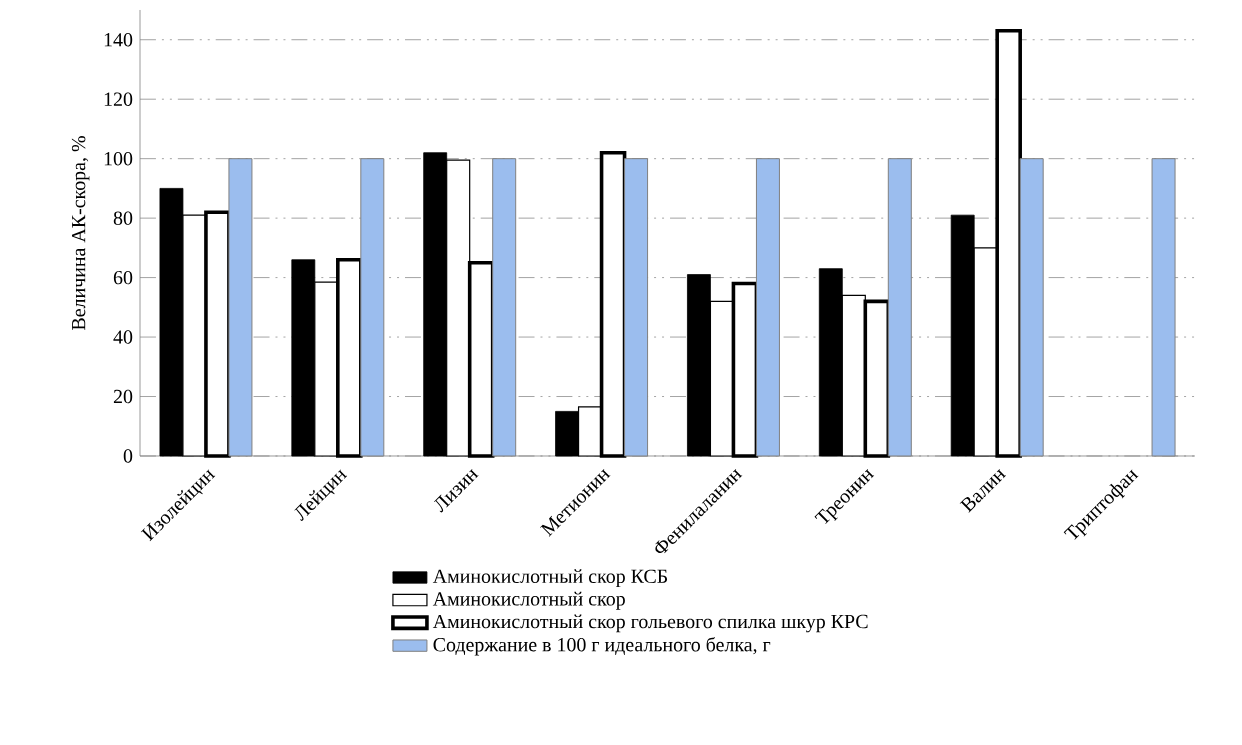 Image resolution: width=1242 pixels, height=745 pixels. Describe the element at coordinates (128, 456) in the screenshot. I see `y-tick-label: 0` at that location.